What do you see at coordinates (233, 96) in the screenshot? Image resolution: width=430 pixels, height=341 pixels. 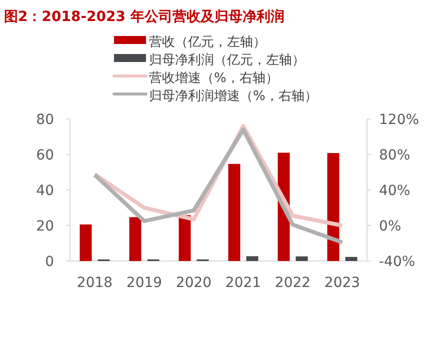 I see `legend-label: 归母净利润增速（%，右轴）` at bounding box center [233, 96].